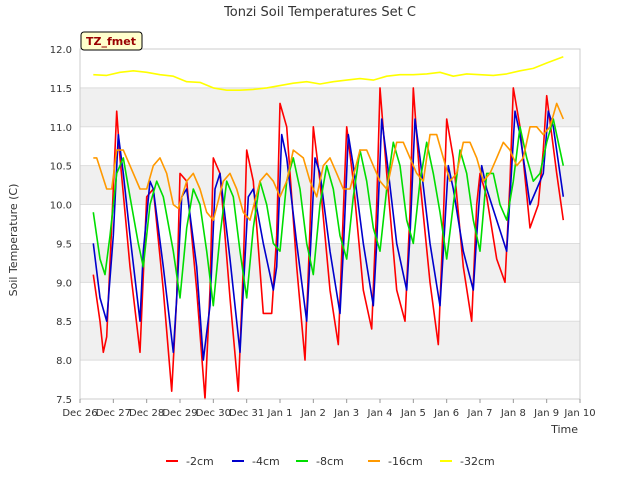 The height and width of the screenshot is (480, 640). Describe the element at coordinates (513, 413) in the screenshot. I see `x-tick-label: Jan 8` at that location.